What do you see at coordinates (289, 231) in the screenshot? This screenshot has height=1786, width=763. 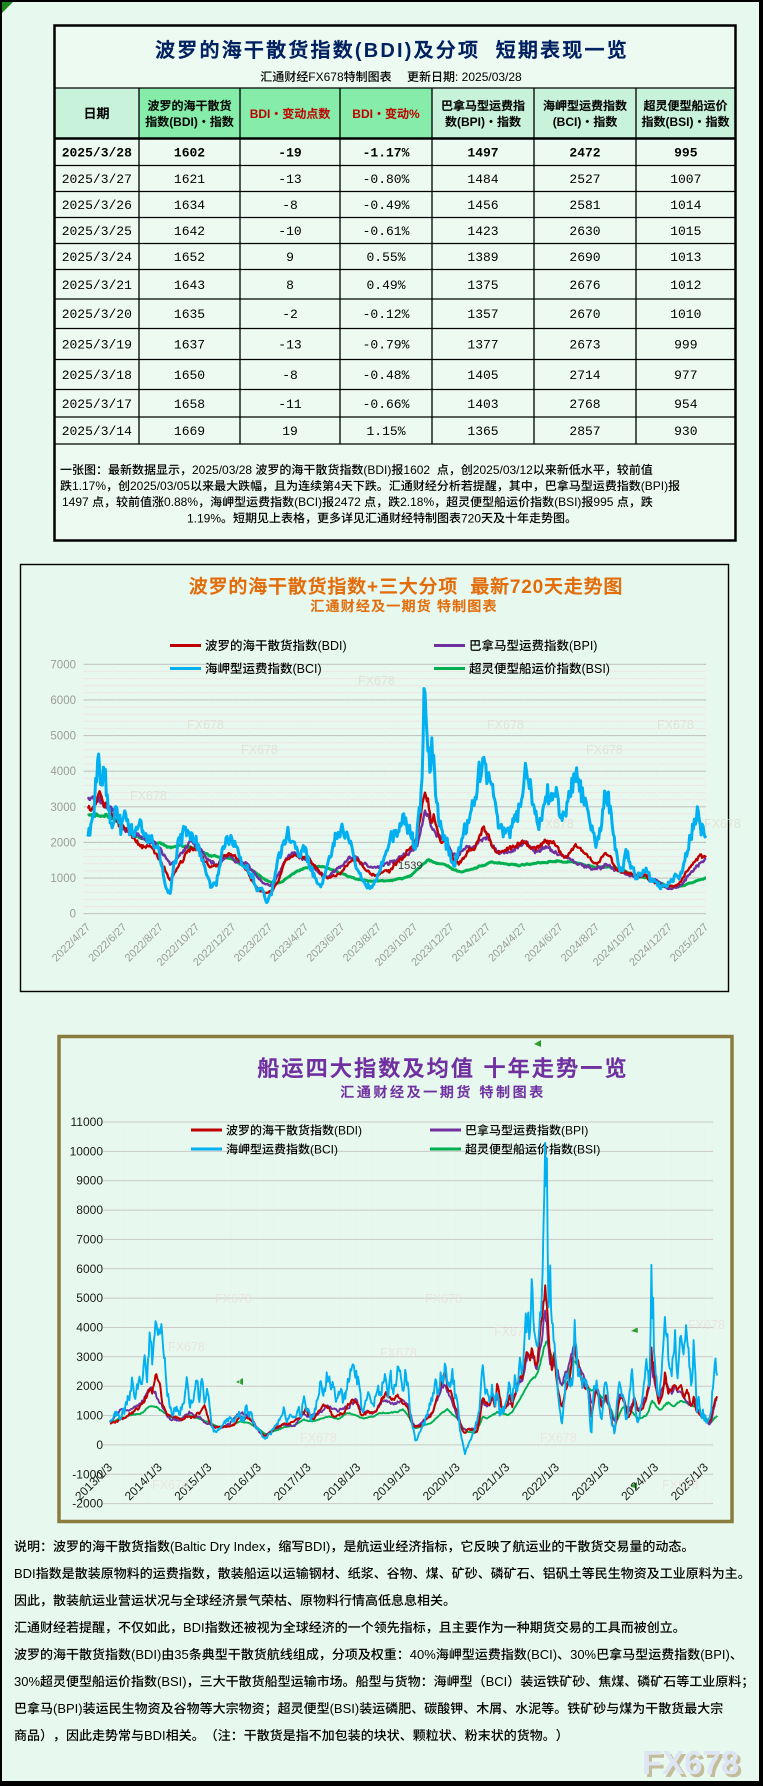 I see `svg-text: -10` at bounding box center [289, 231].